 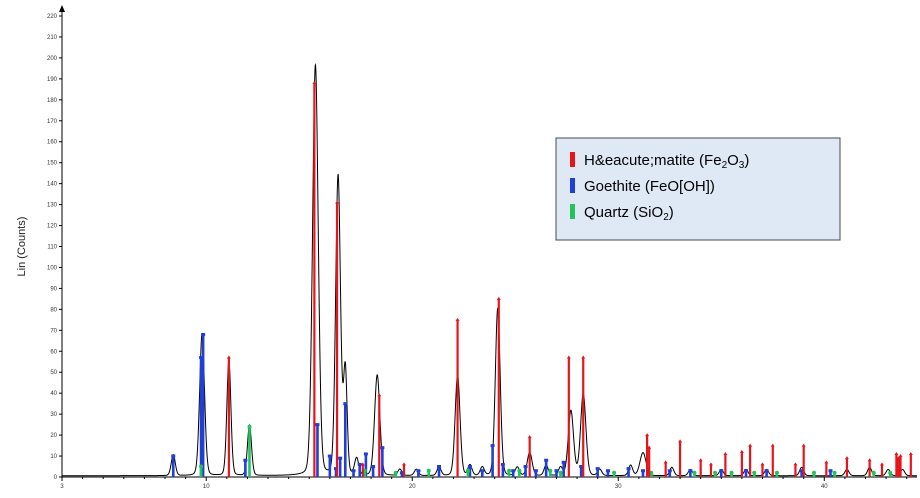 What do you see at coordinates (62, 487) in the screenshot?
I see `x-tick-label: 3` at bounding box center [62, 487].